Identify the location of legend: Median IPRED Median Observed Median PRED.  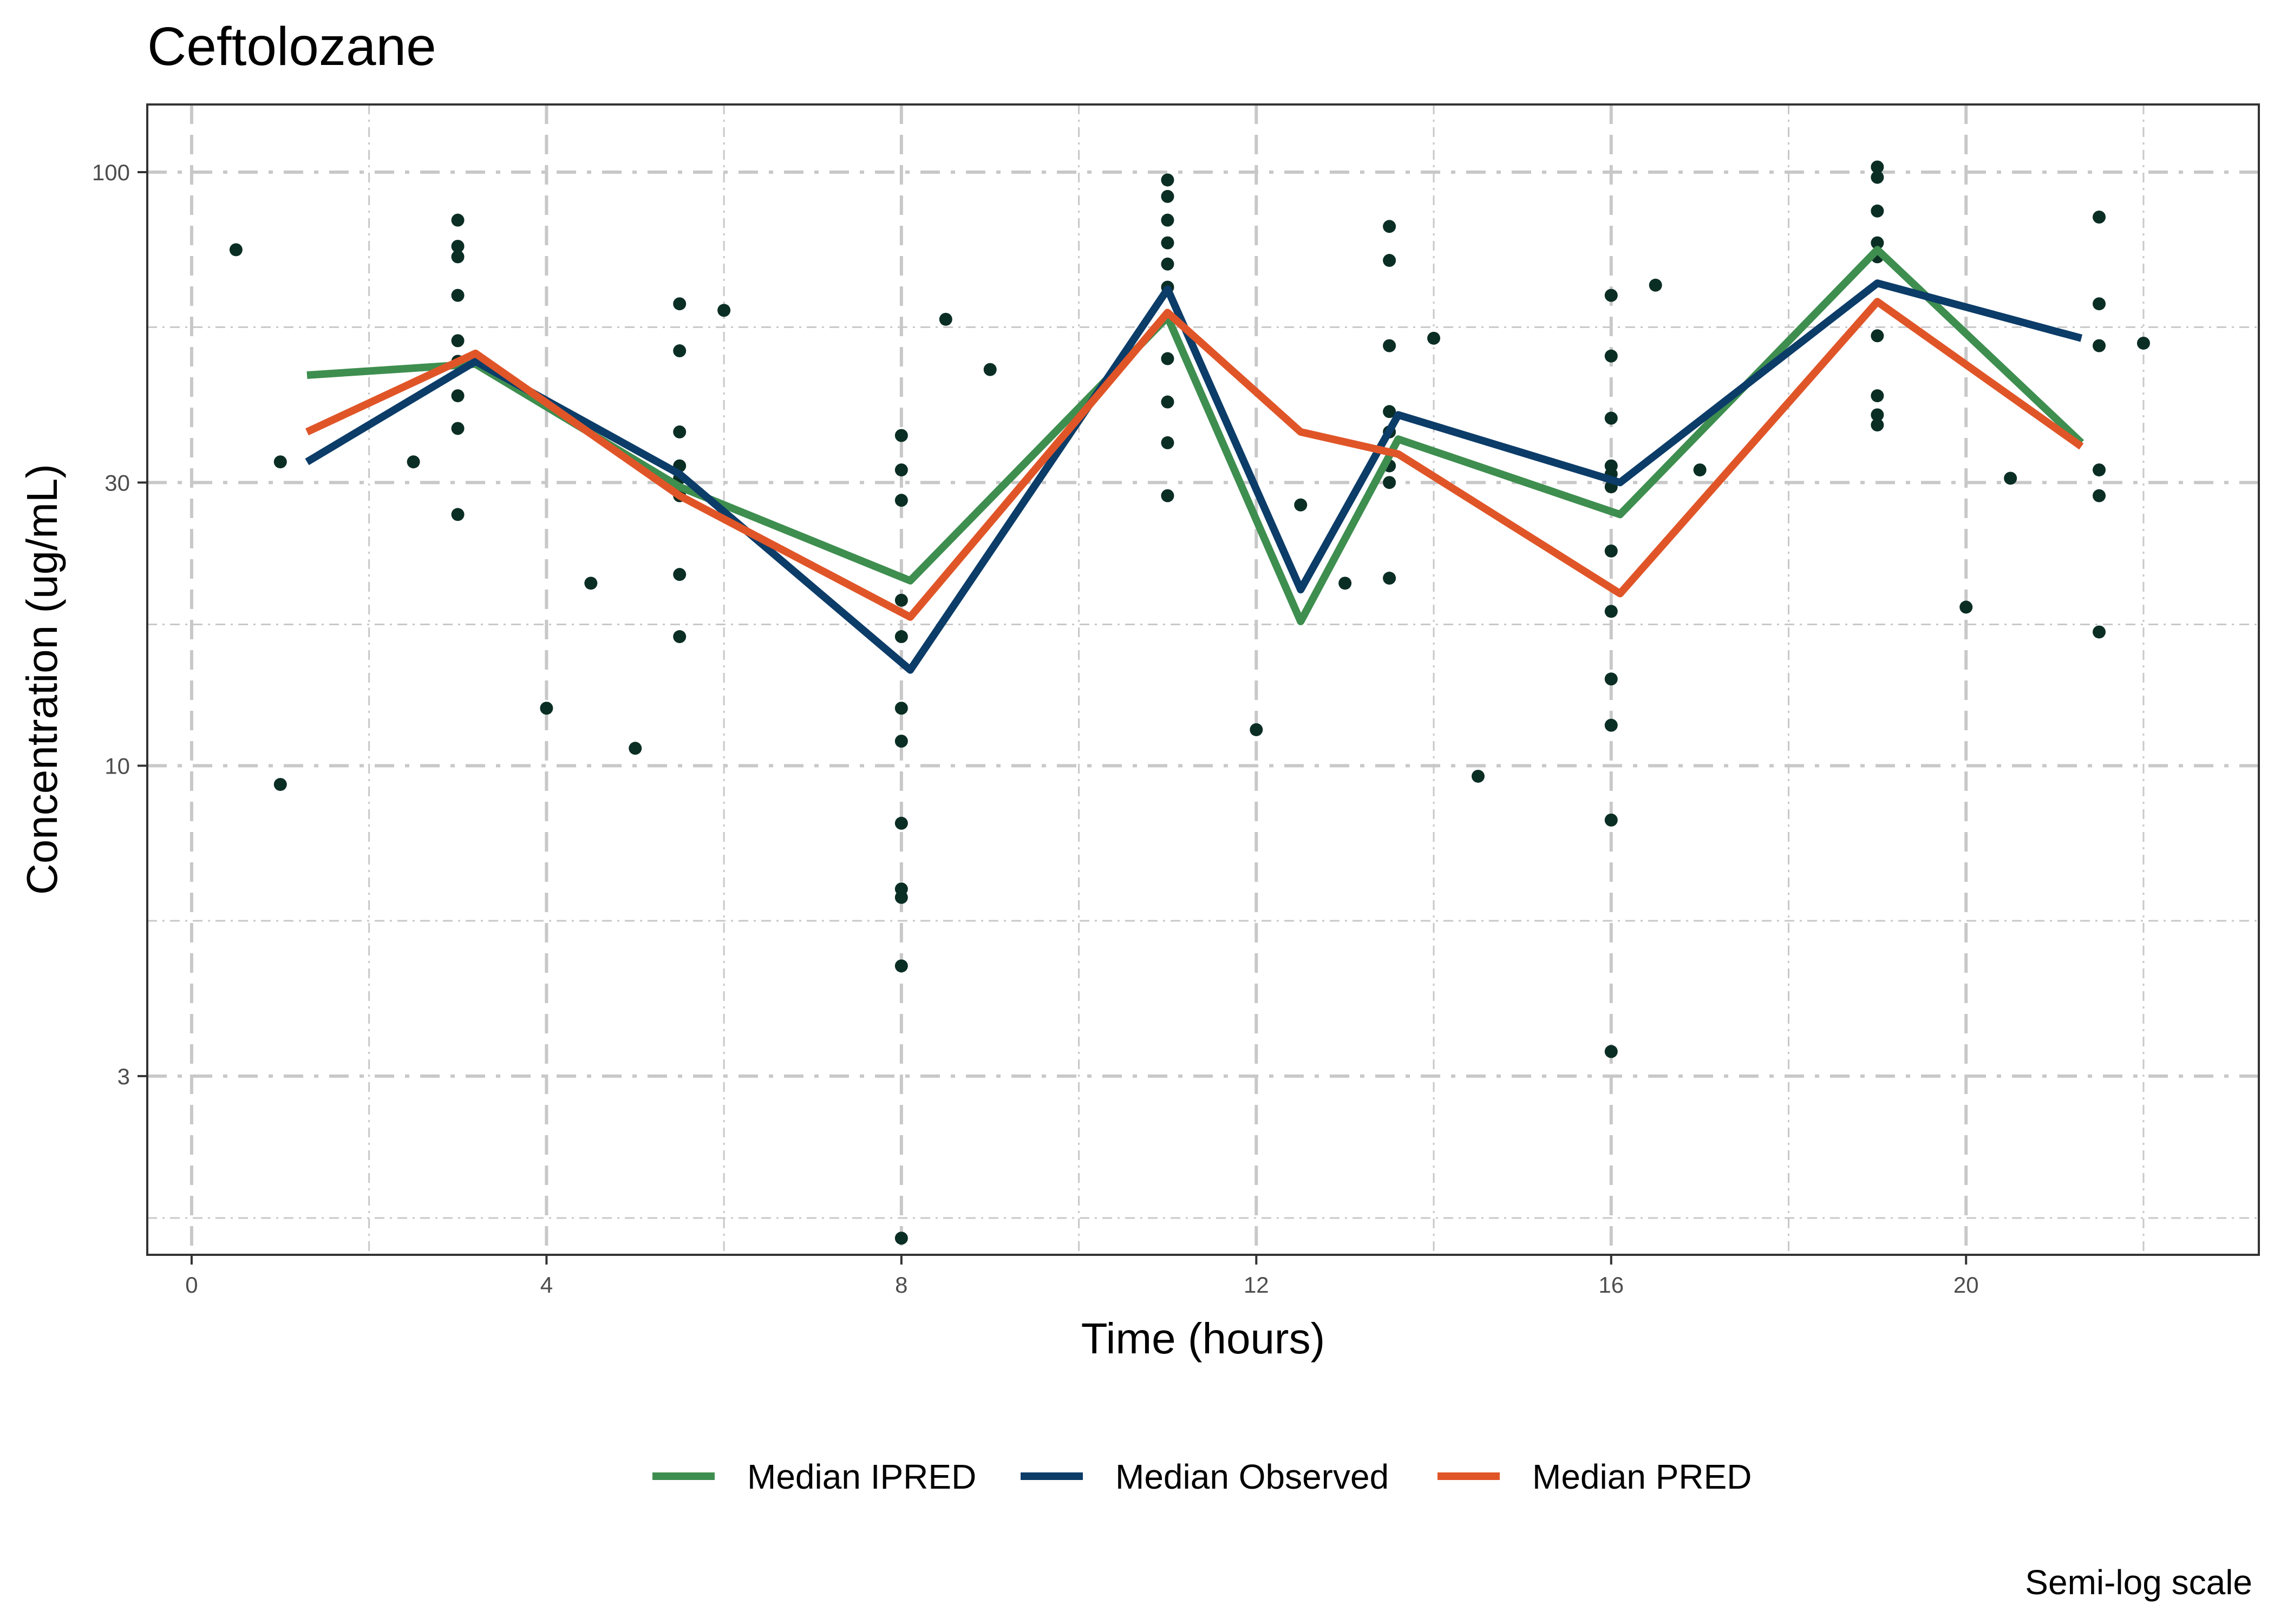
(1202, 1476).